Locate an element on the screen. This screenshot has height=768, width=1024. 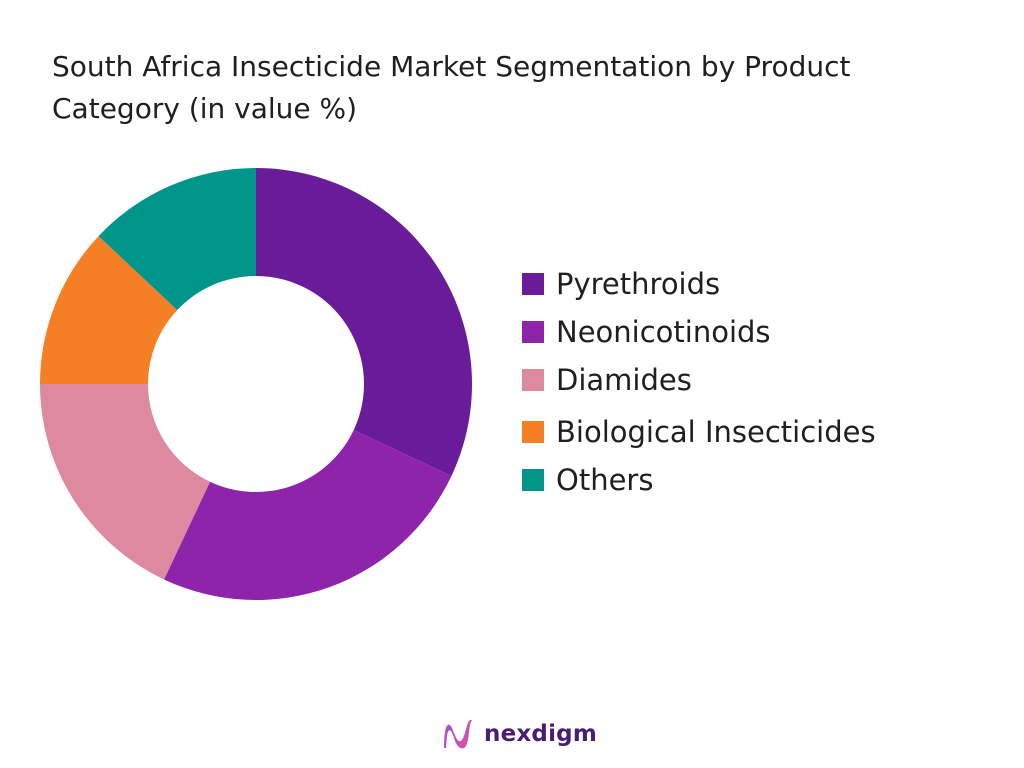
legend-item-biological-insecticides: Biological Insecticides is located at coordinates (699, 432).